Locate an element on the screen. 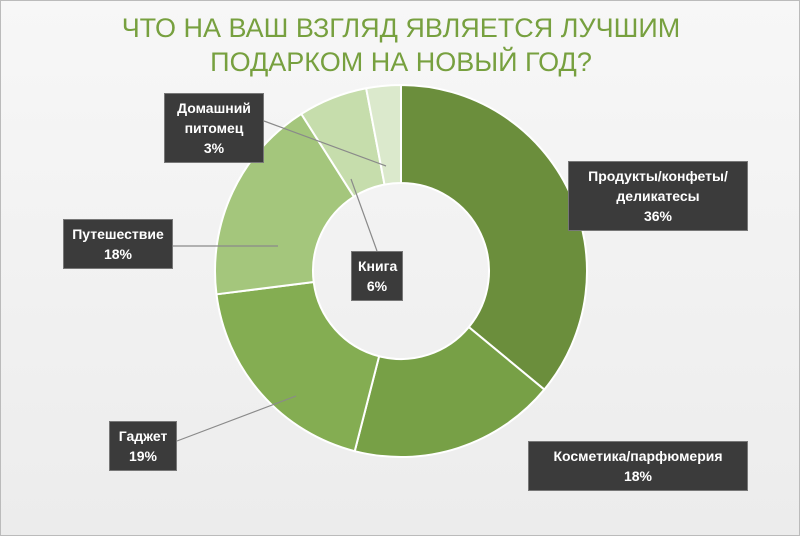 The width and height of the screenshot is (800, 536). data-label: Книга 6% is located at coordinates (377, 276).